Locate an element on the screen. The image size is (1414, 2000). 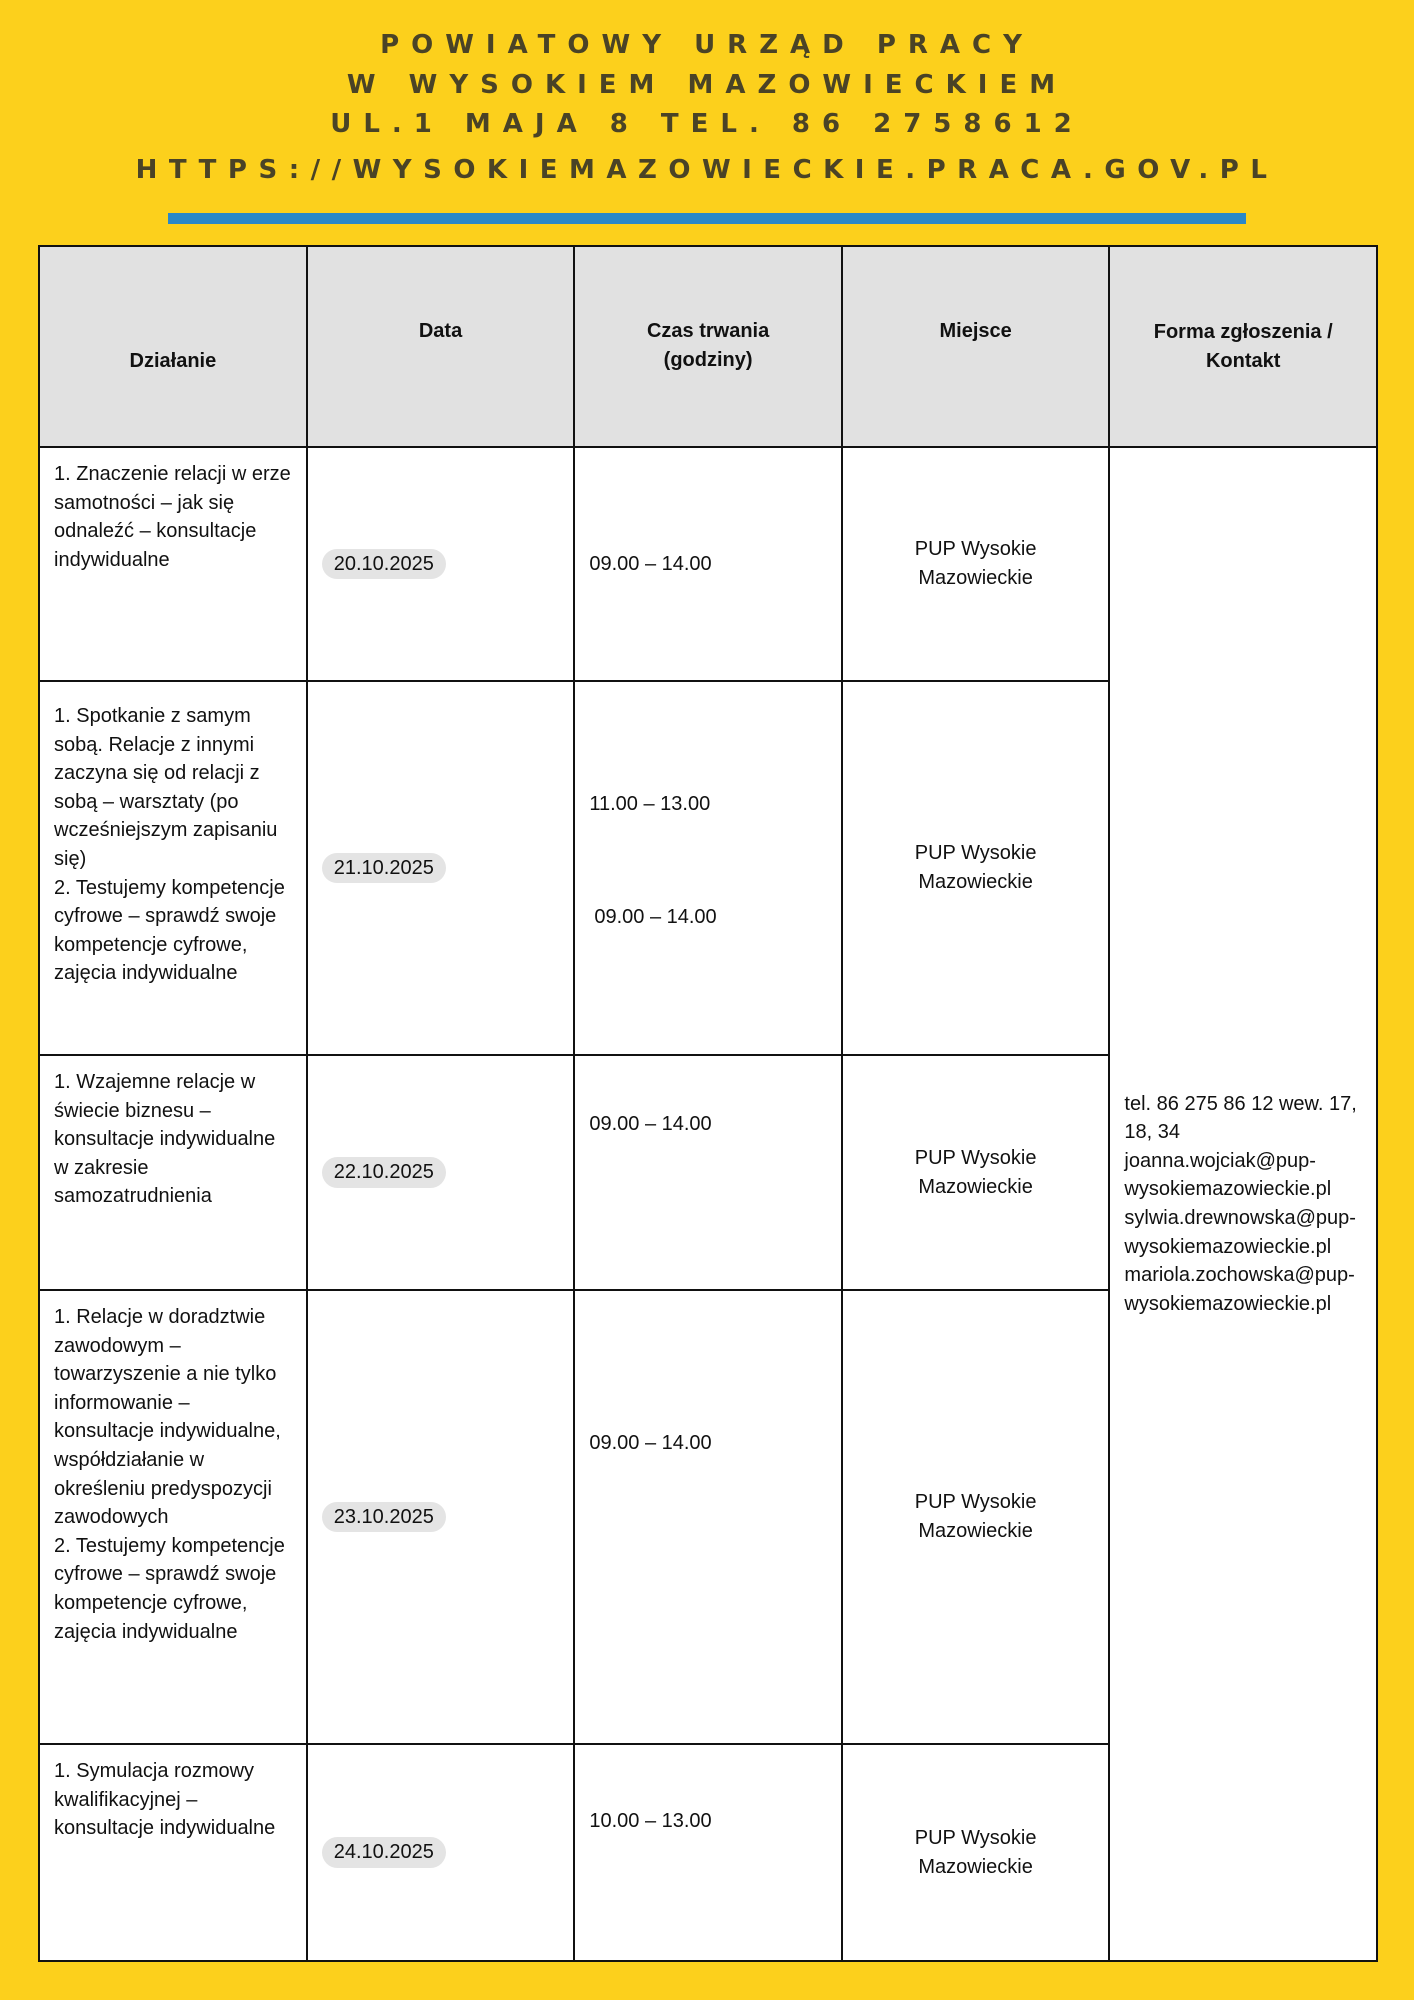
time-cell: 11.00 – 13.00 is located at coordinates (650, 804).